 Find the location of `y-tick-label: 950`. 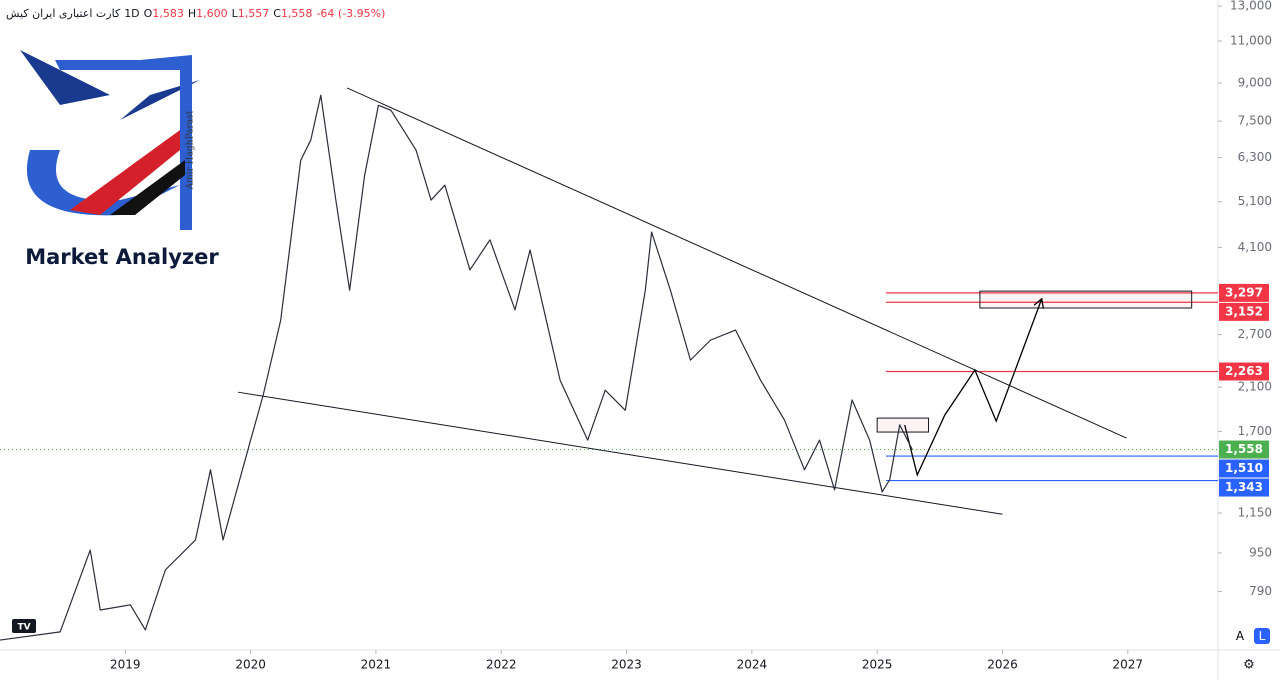

y-tick-label: 950 is located at coordinates (1260, 552).